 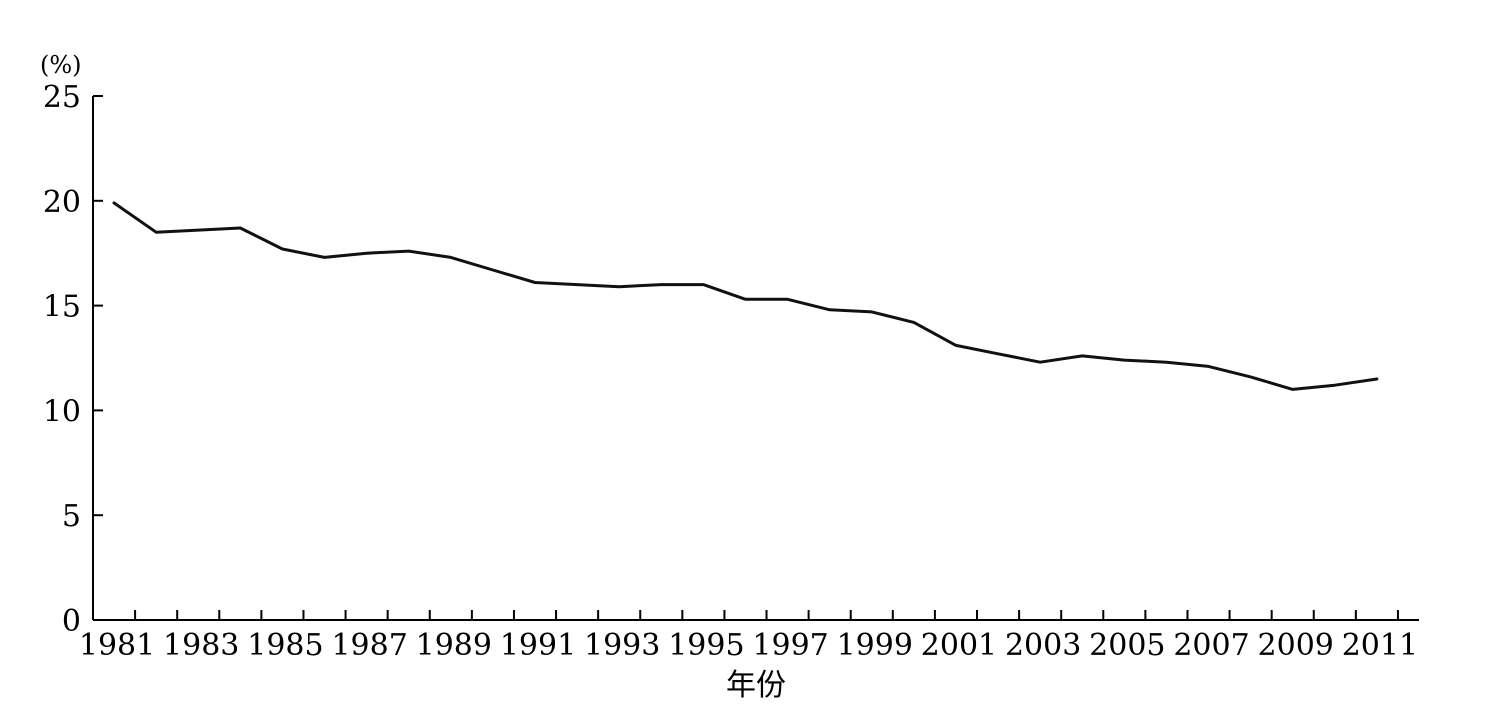 I want to click on x-tick-label: 1997, so click(x=790, y=645).